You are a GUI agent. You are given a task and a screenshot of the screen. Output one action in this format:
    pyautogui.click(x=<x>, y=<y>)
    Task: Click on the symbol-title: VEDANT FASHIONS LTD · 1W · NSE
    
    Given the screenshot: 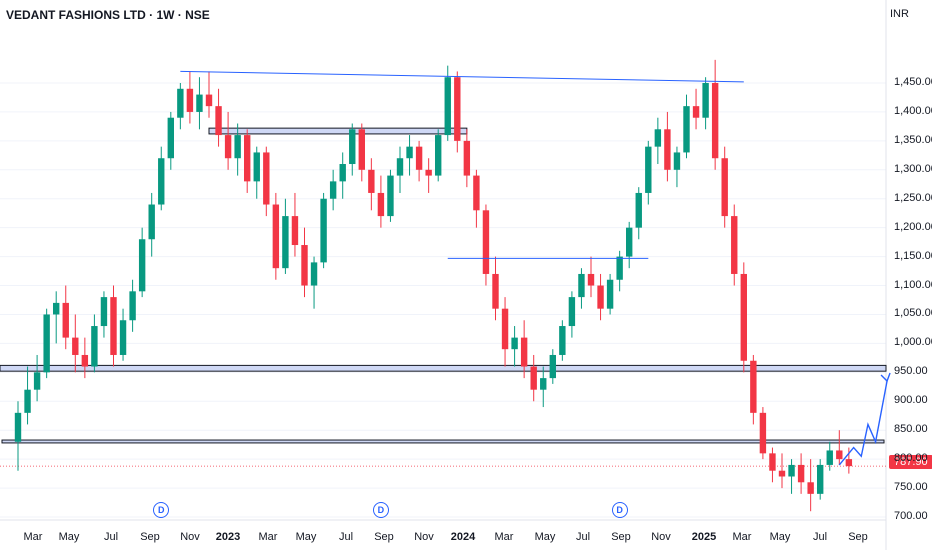 What is the action you would take?
    pyautogui.click(x=108, y=15)
    